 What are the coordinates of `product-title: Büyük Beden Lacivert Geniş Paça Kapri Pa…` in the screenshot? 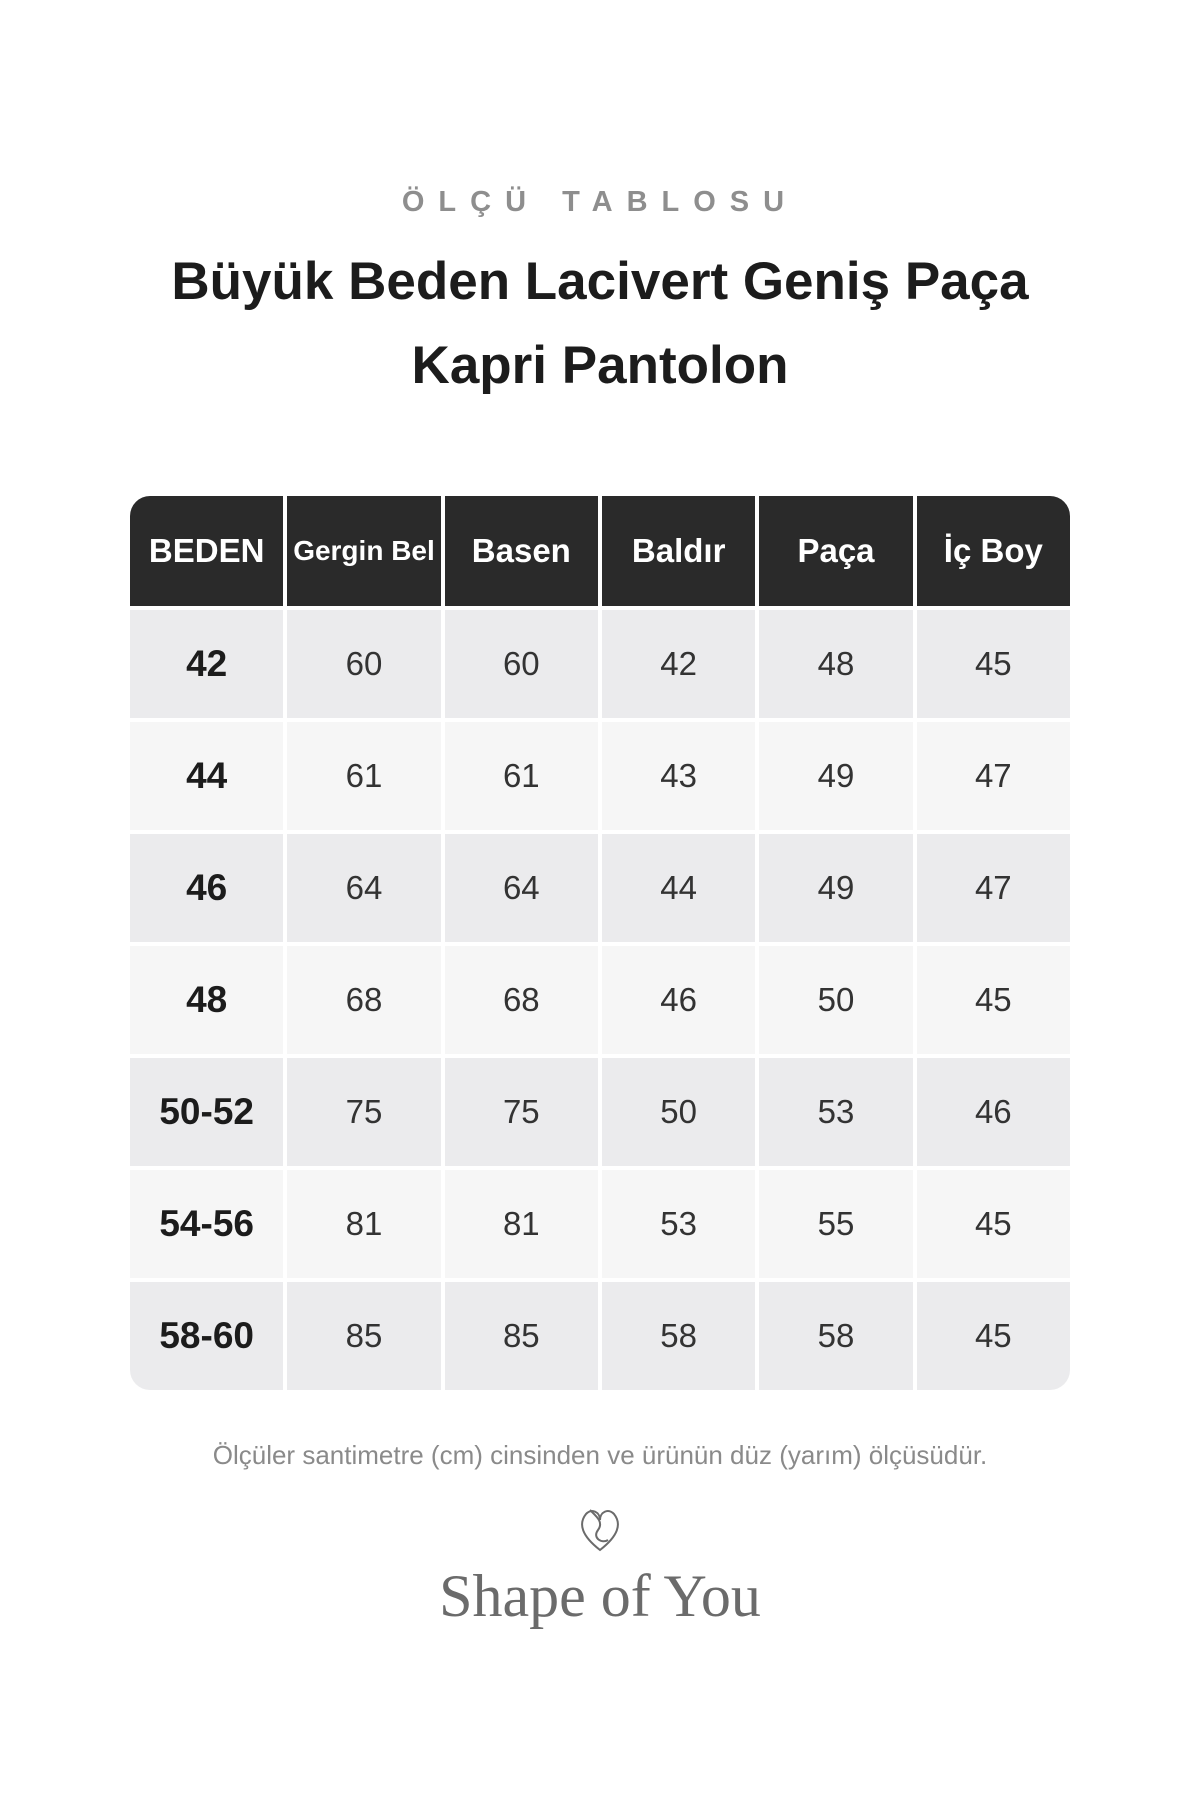 It's located at (600, 323).